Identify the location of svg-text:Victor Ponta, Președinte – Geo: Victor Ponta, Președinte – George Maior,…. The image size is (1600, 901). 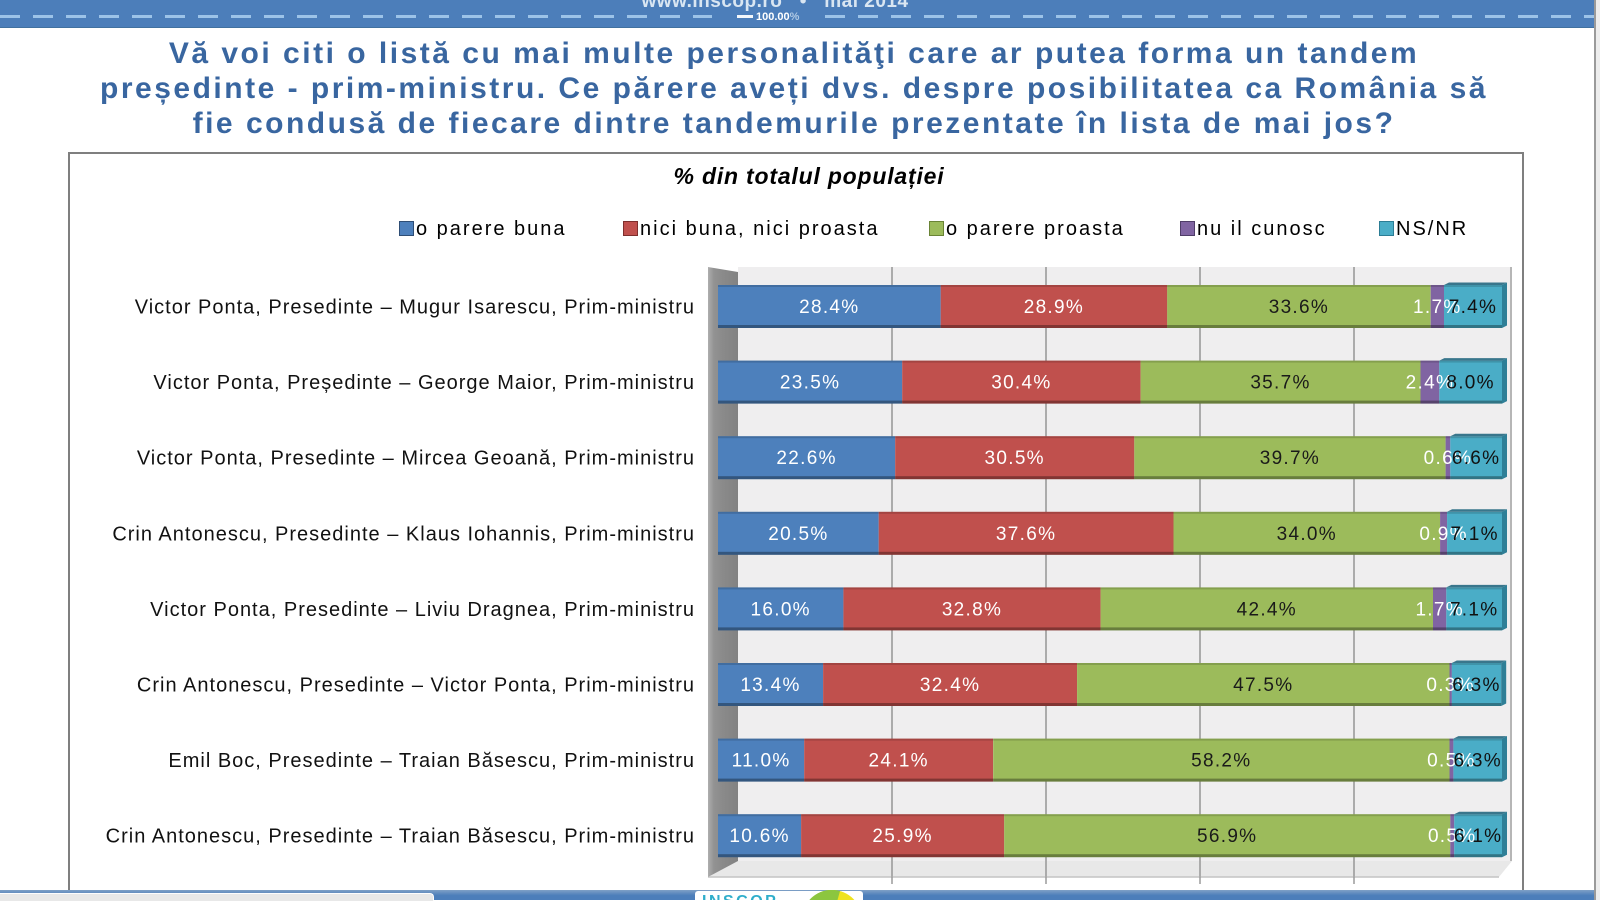
(424, 383).